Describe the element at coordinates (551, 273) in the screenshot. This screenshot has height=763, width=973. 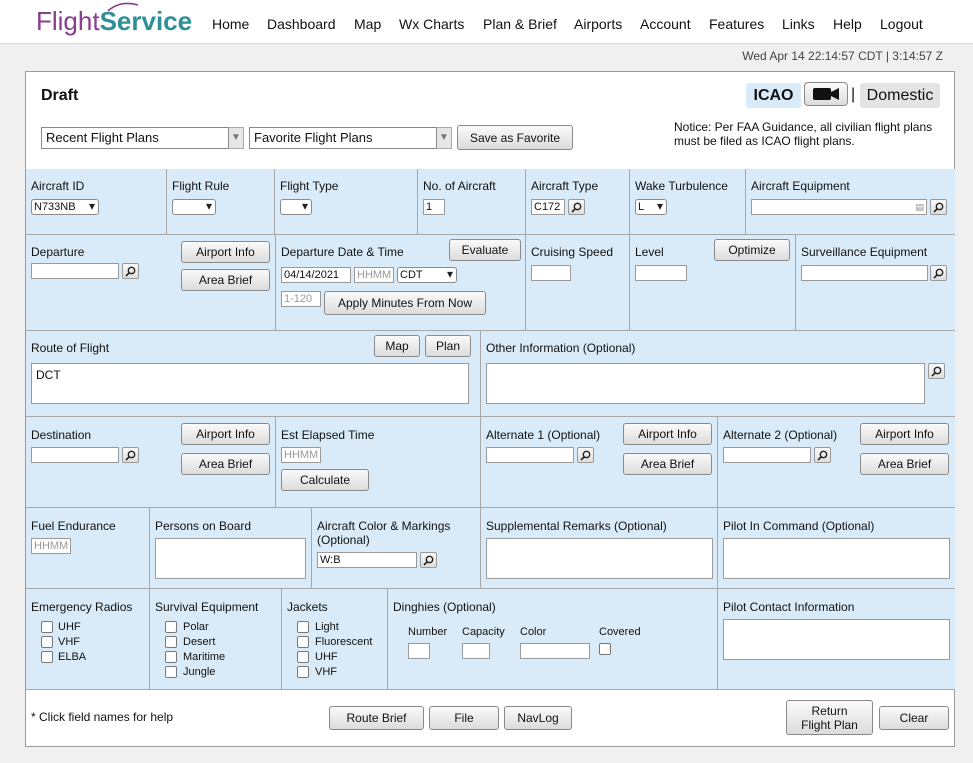
I see `cruising-speed-input` at that location.